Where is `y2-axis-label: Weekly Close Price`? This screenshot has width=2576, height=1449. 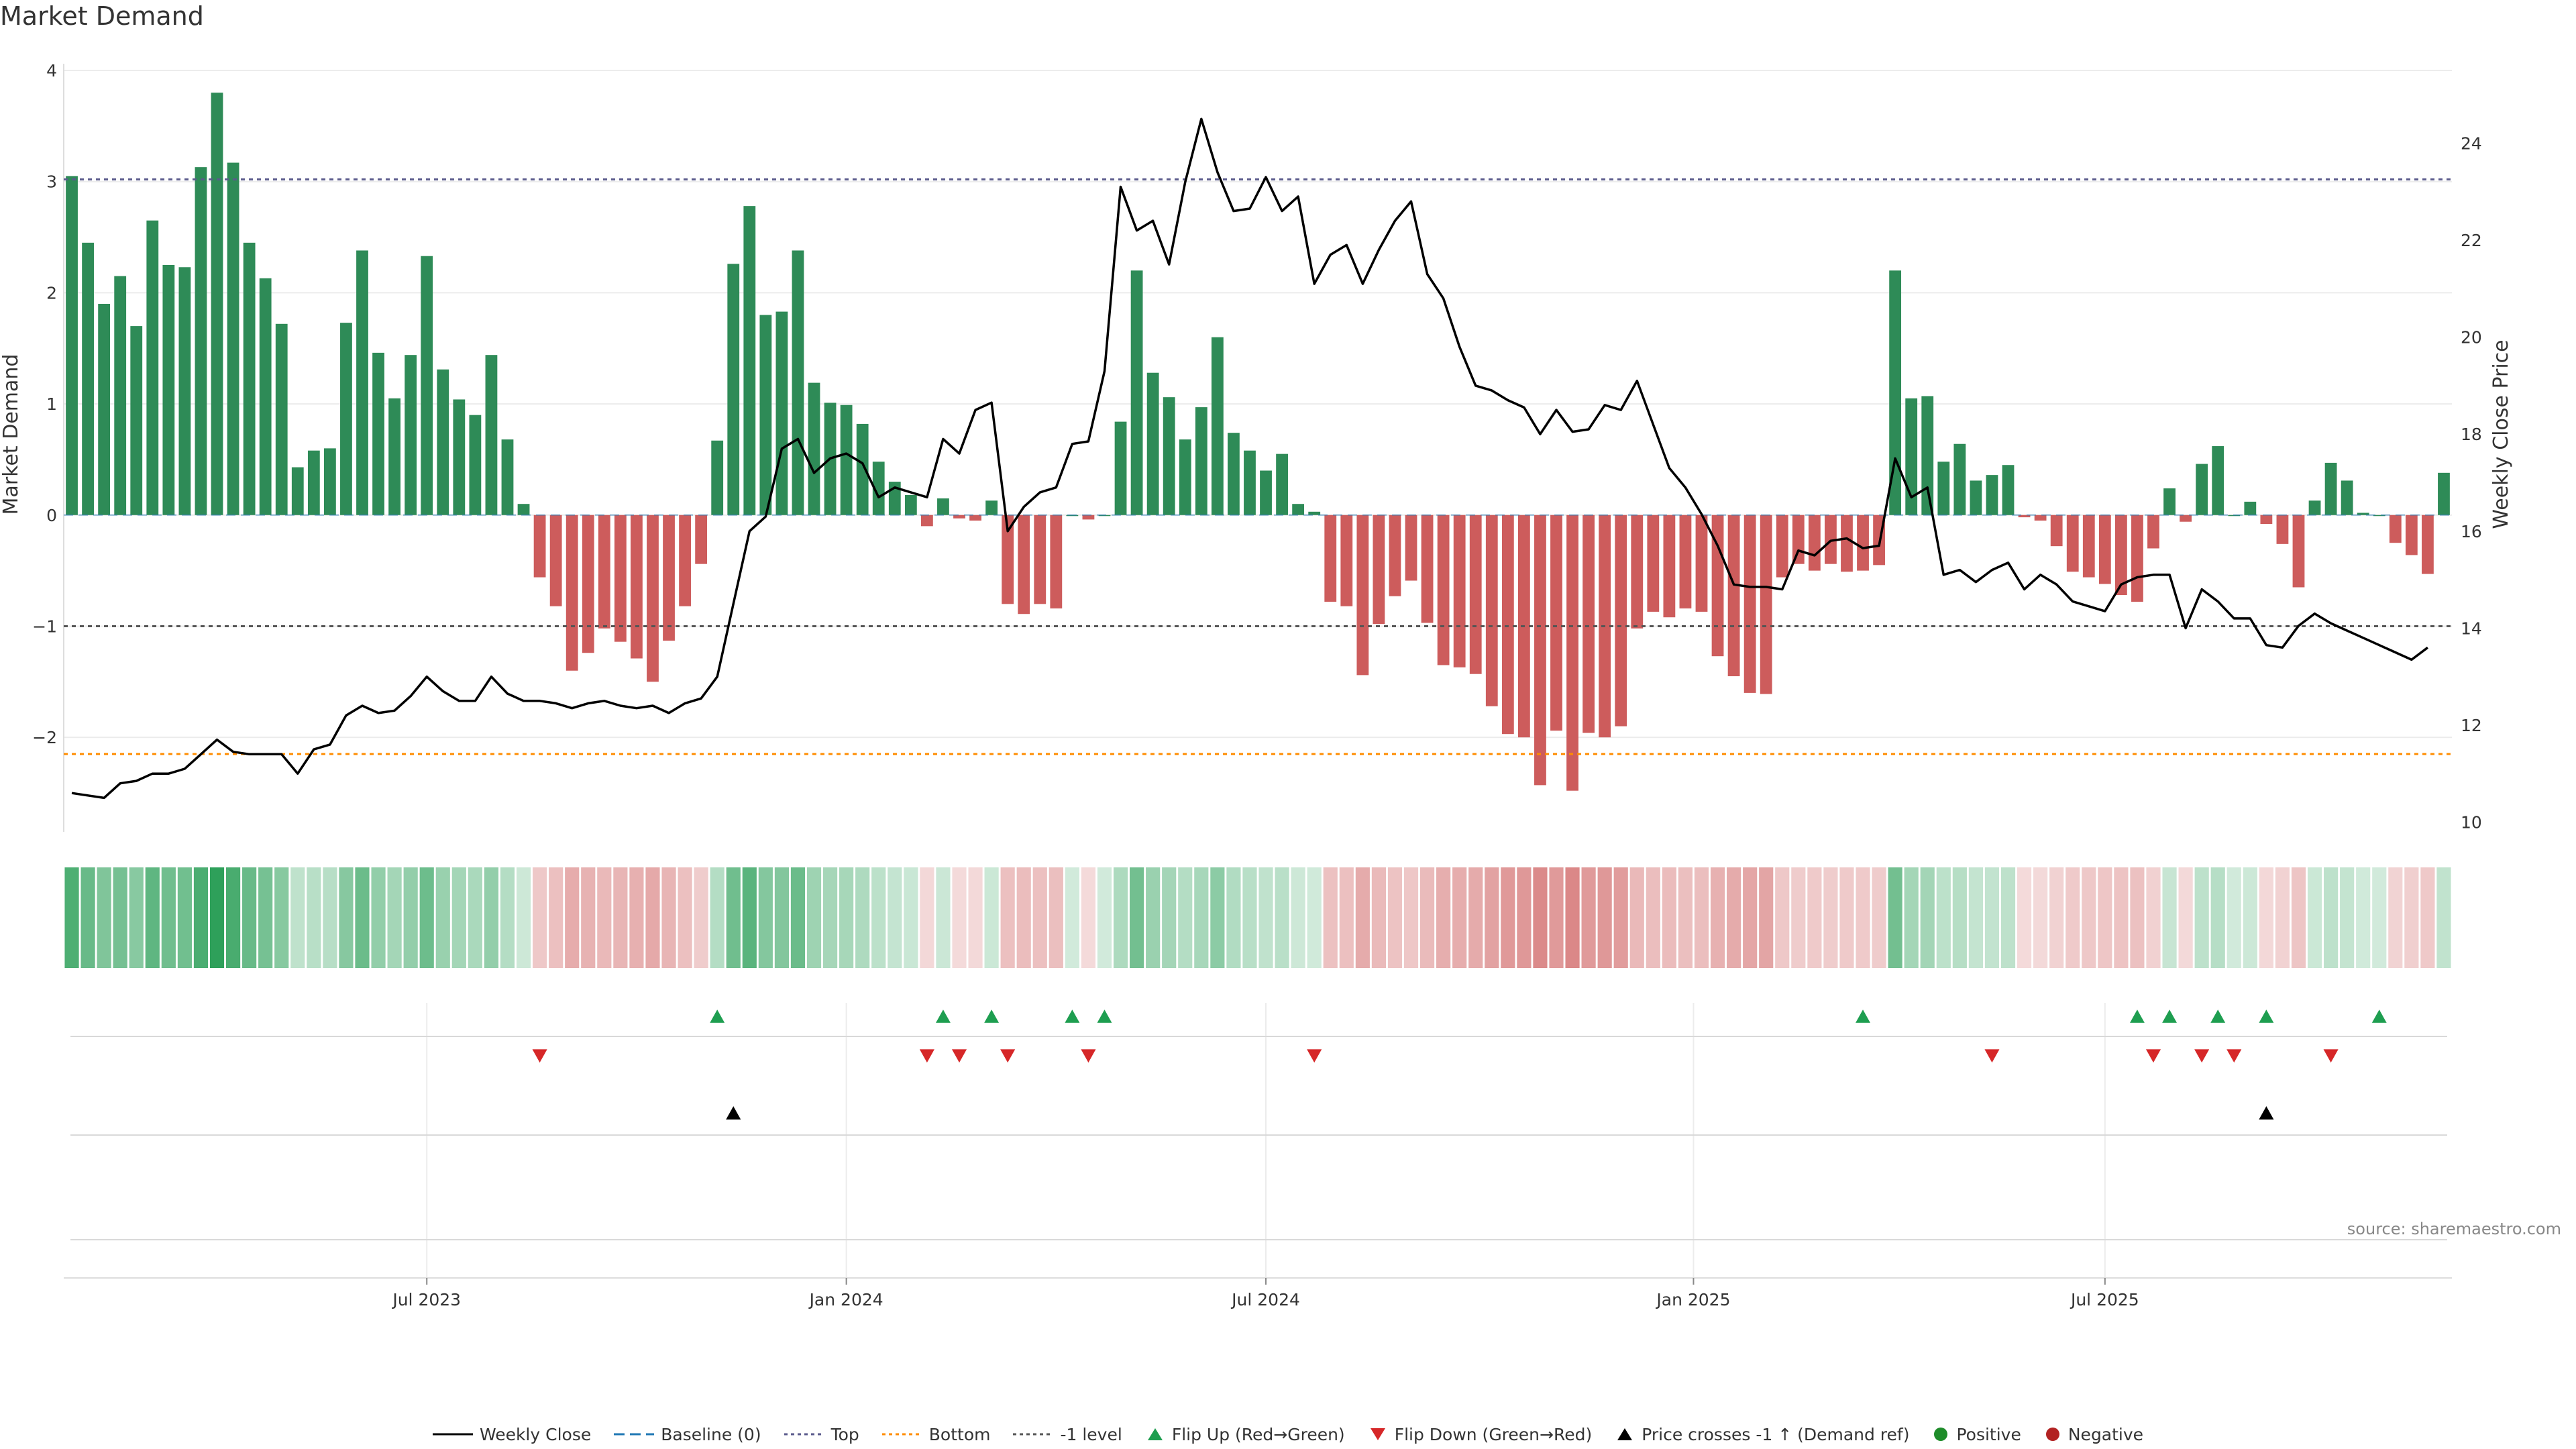 y2-axis-label: Weekly Close Price is located at coordinates (2501, 434).